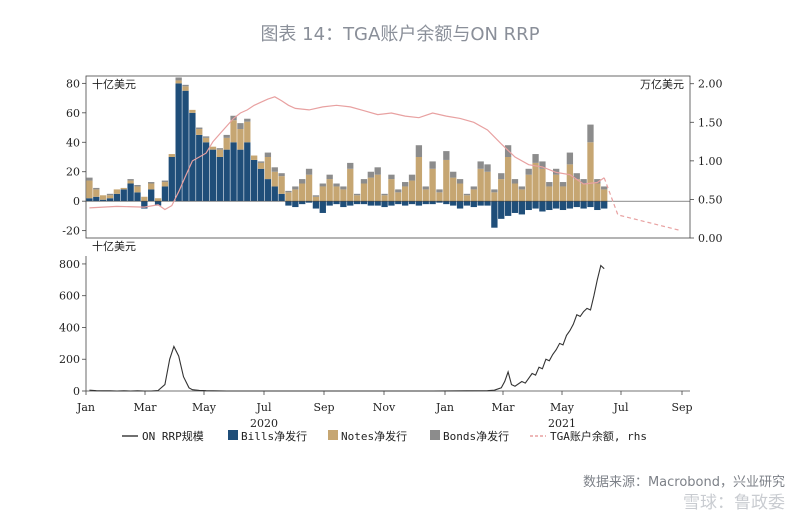  I want to click on bottom-y-tick-label: 400, so click(69, 327).